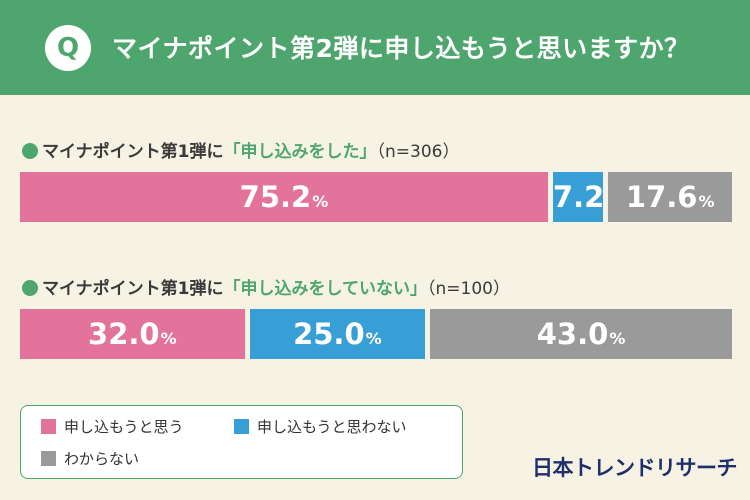 The height and width of the screenshot is (500, 750). I want to click on group-1-title-prefix: マイナポイント第1弾に, so click(133, 152).